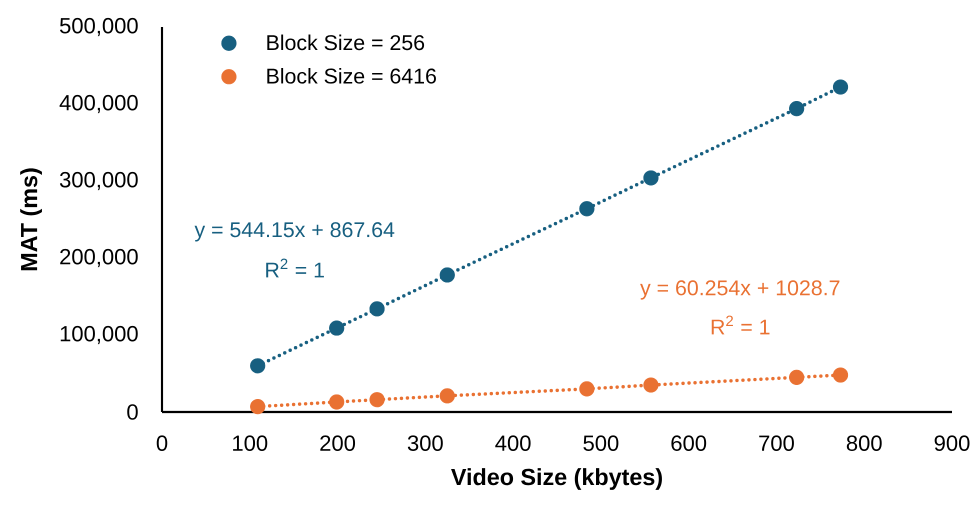 The image size is (974, 507). What do you see at coordinates (338, 443) in the screenshot?
I see `x-tick-label: 200` at bounding box center [338, 443].